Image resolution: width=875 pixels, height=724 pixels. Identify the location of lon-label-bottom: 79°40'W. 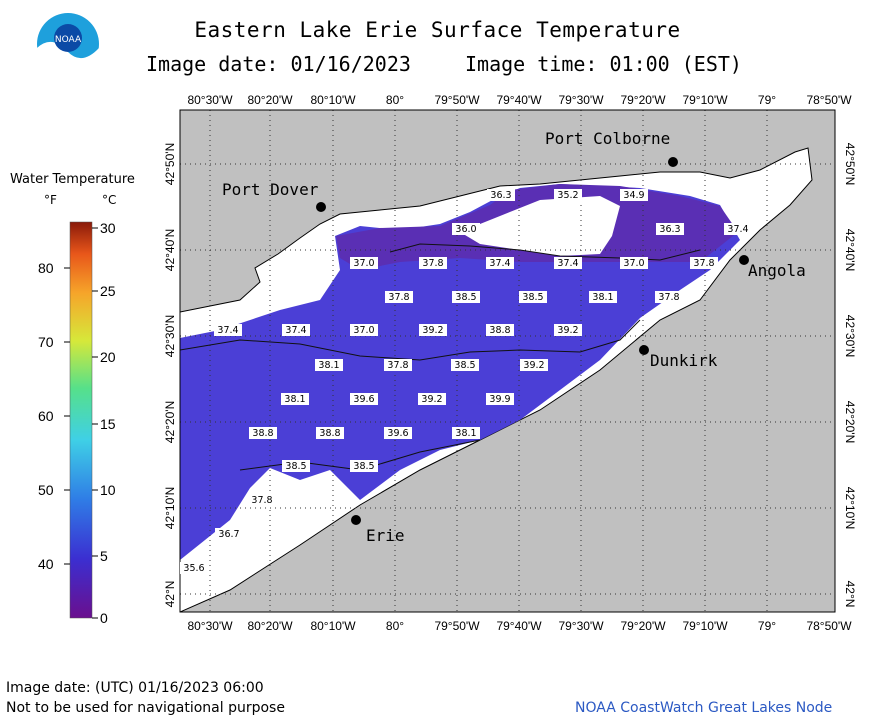
(519, 626).